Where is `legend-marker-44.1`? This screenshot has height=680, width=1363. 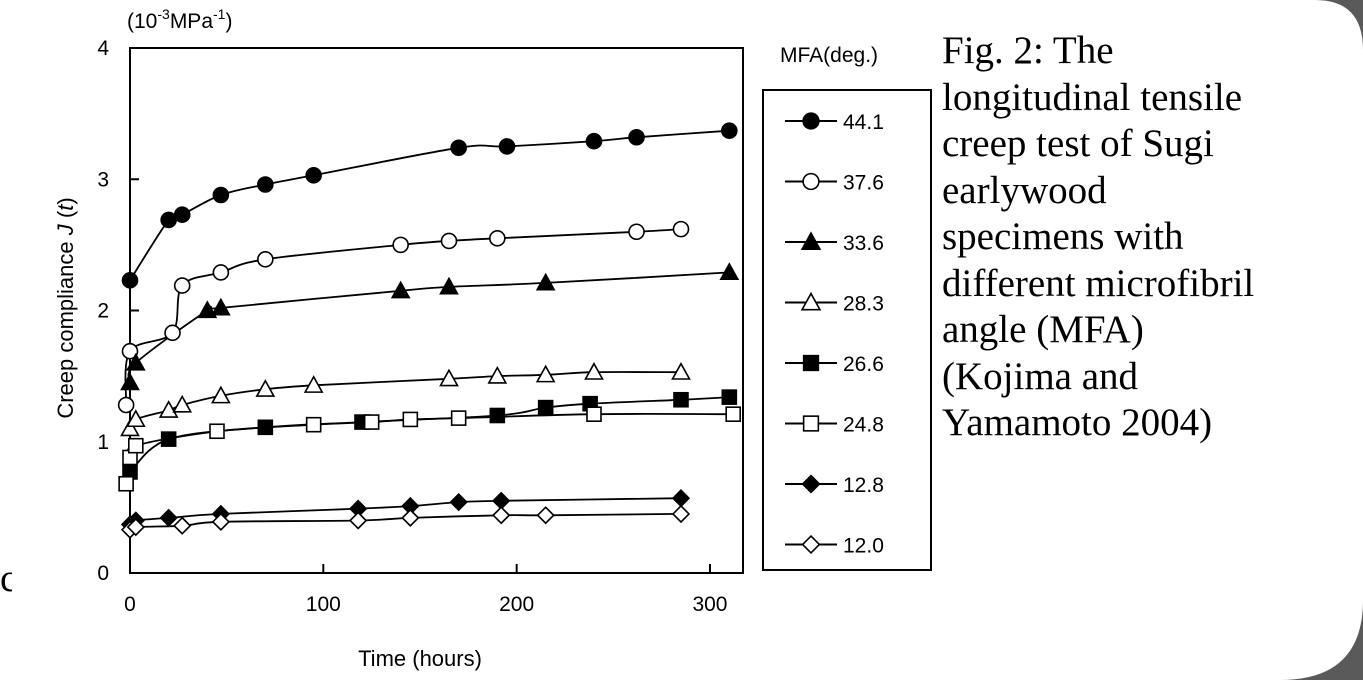
legend-marker-44.1 is located at coordinates (811, 121).